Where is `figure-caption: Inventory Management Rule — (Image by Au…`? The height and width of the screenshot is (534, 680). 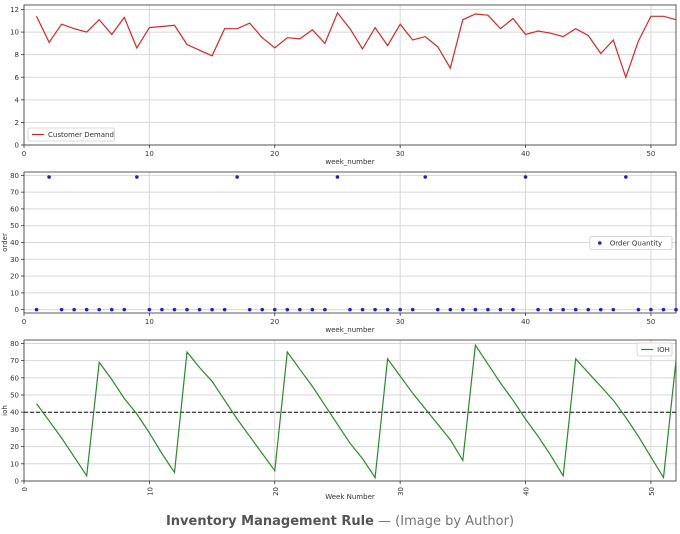 figure-caption: Inventory Management Rule — (Image by Au… is located at coordinates (340, 521).